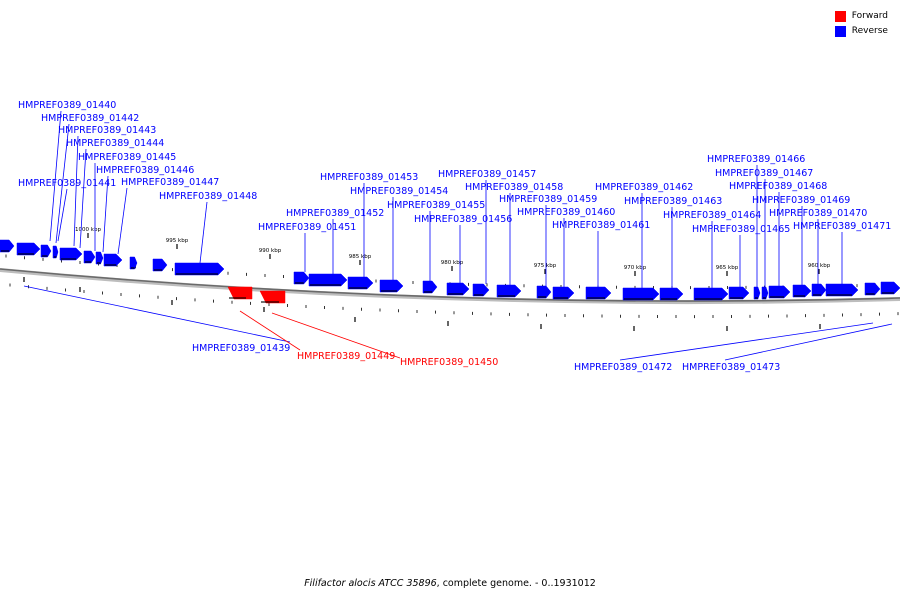 The image size is (900, 600). What do you see at coordinates (170, 182) in the screenshot?
I see `gene-label: HMPREF0389_01447` at bounding box center [170, 182].